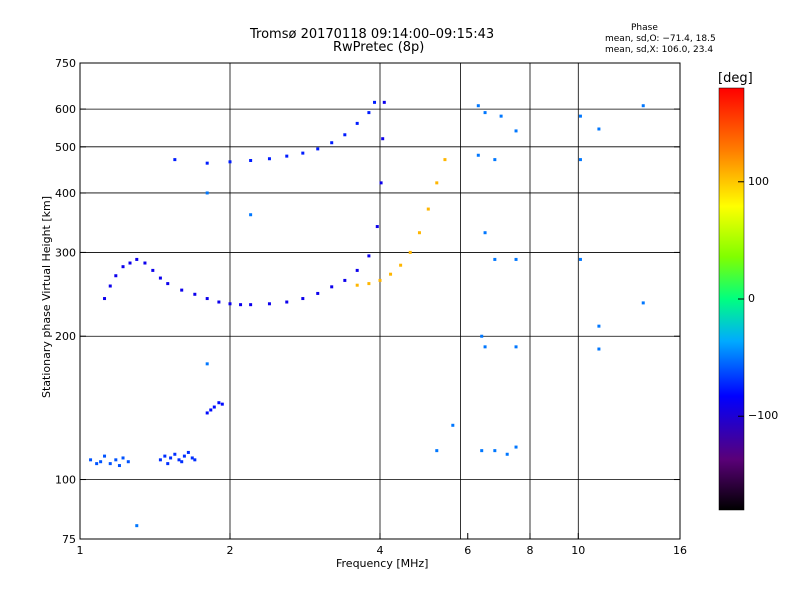 The width and height of the screenshot is (800, 600). Describe the element at coordinates (65, 109) in the screenshot. I see `y-tick-label: 600` at that location.